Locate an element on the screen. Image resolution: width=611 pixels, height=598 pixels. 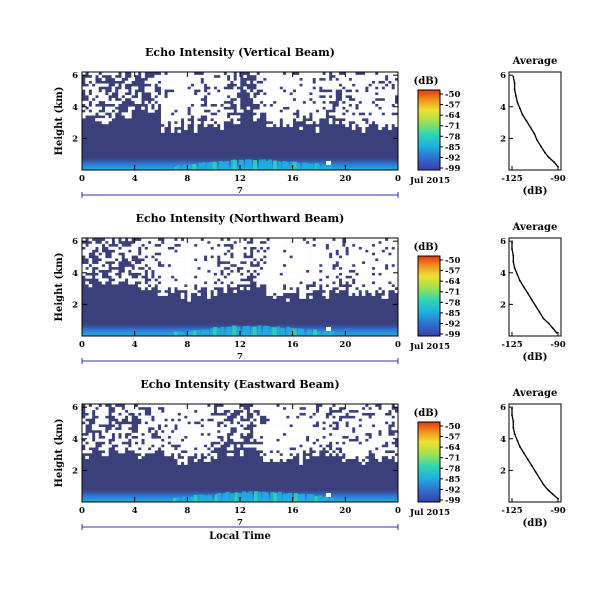
x-tick-label: 16 is located at coordinates (293, 345).